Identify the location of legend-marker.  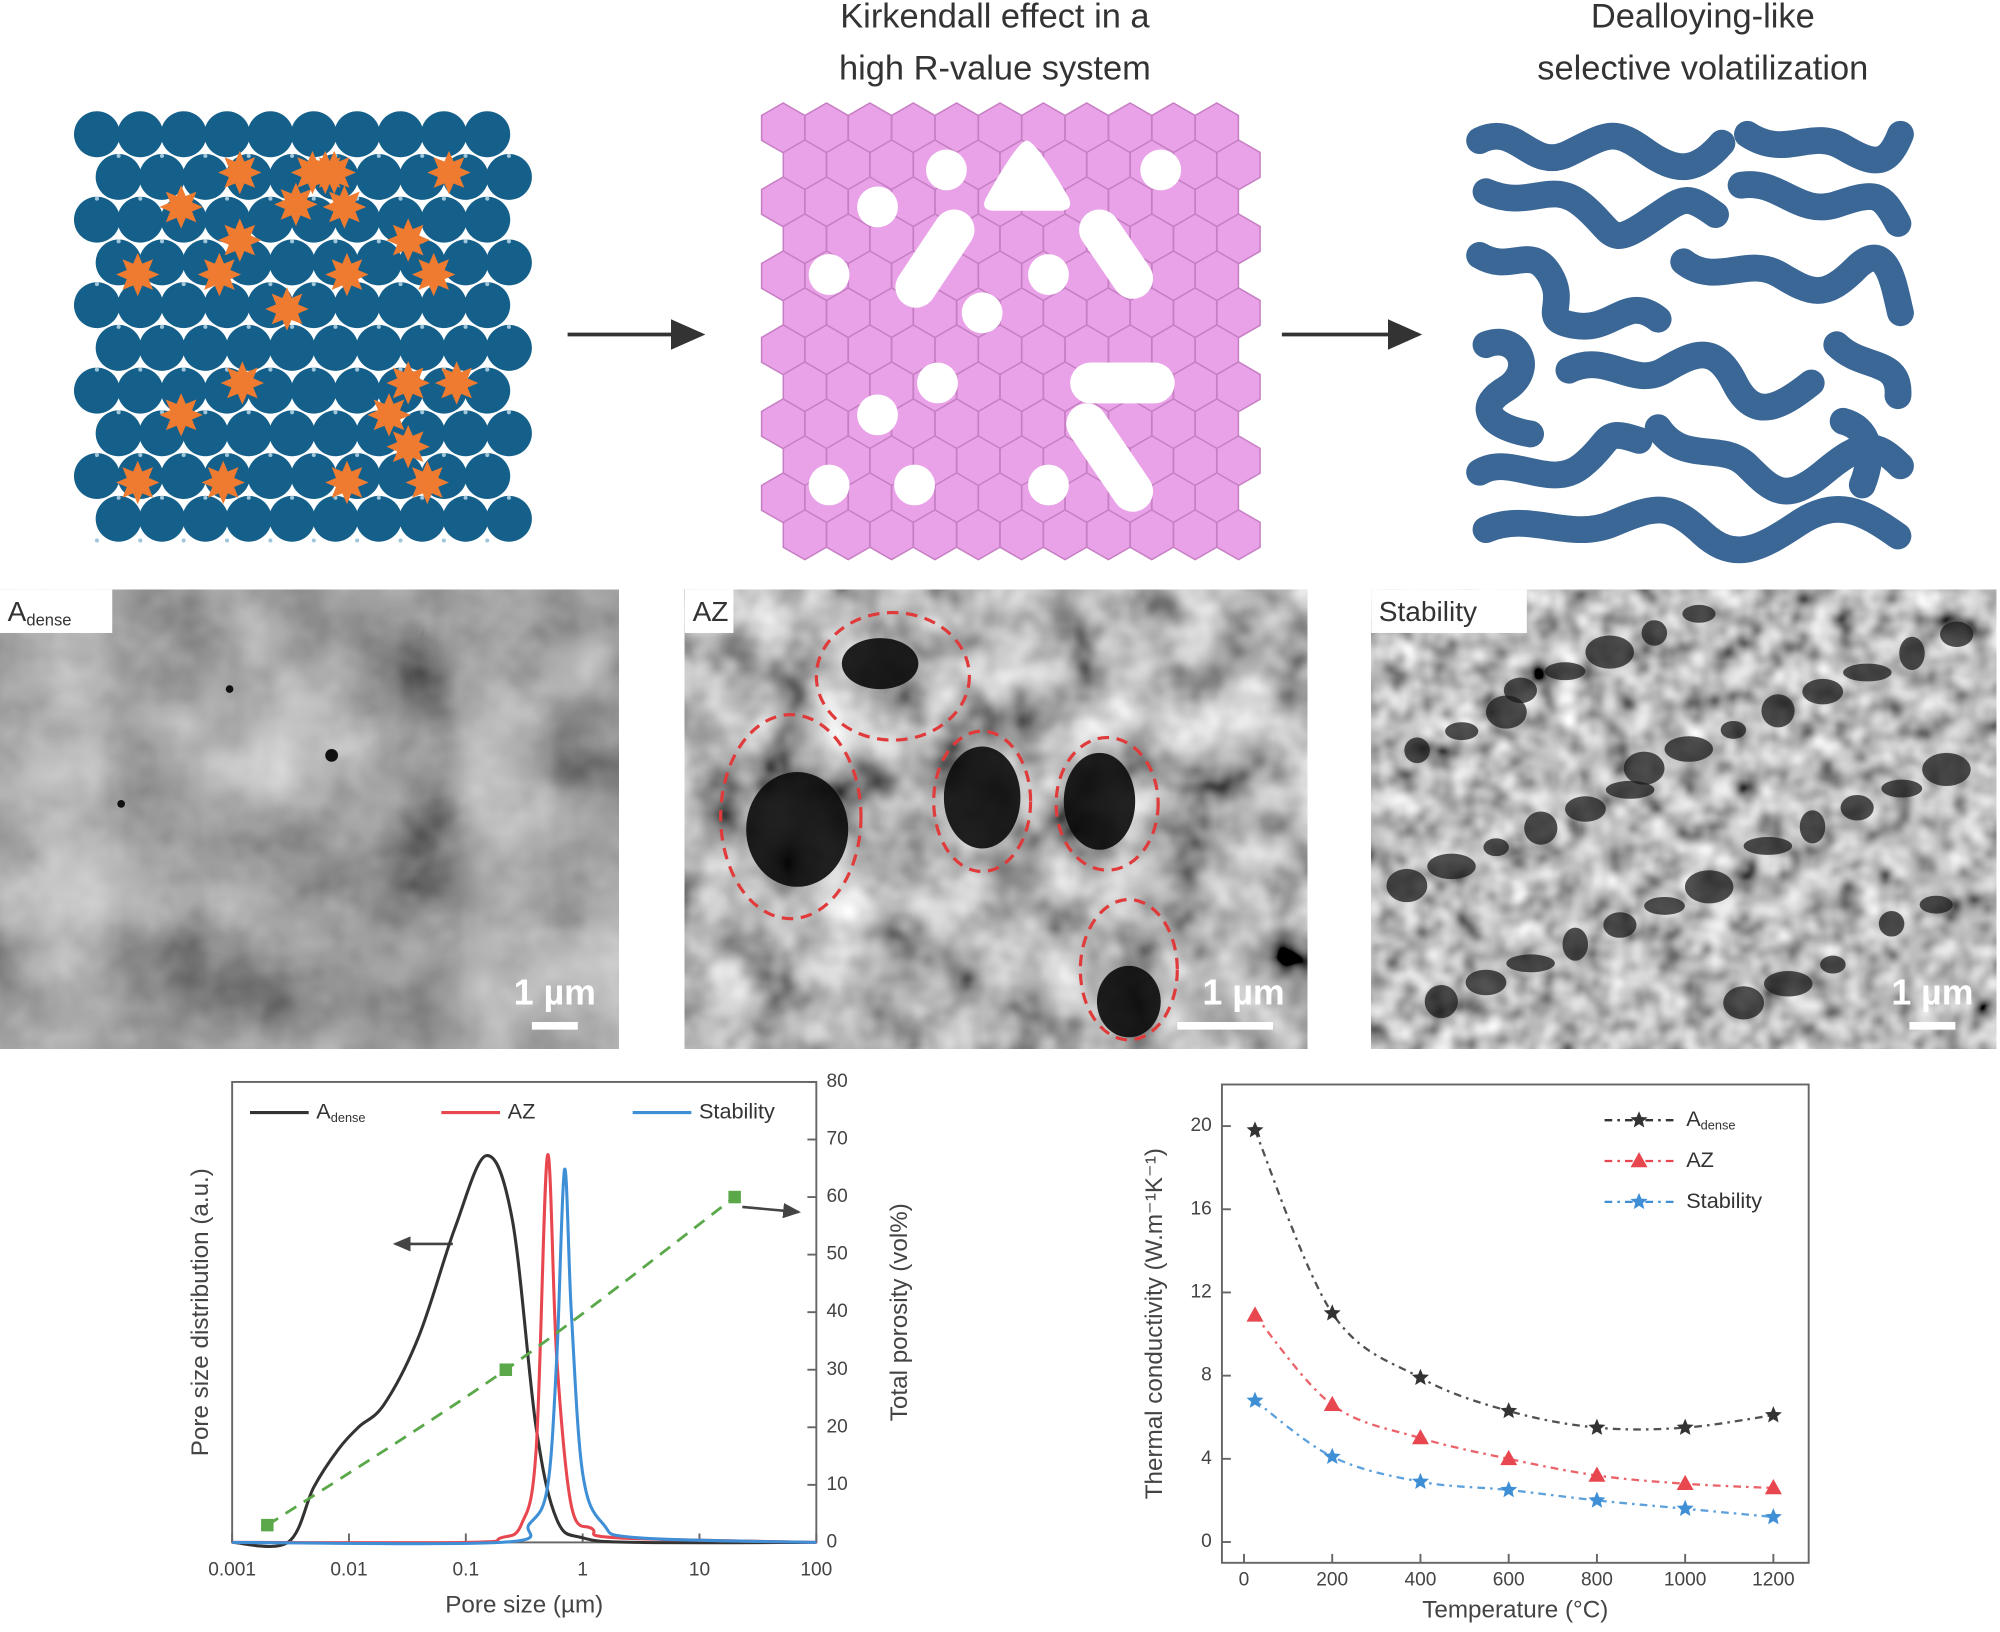
(1639, 1119).